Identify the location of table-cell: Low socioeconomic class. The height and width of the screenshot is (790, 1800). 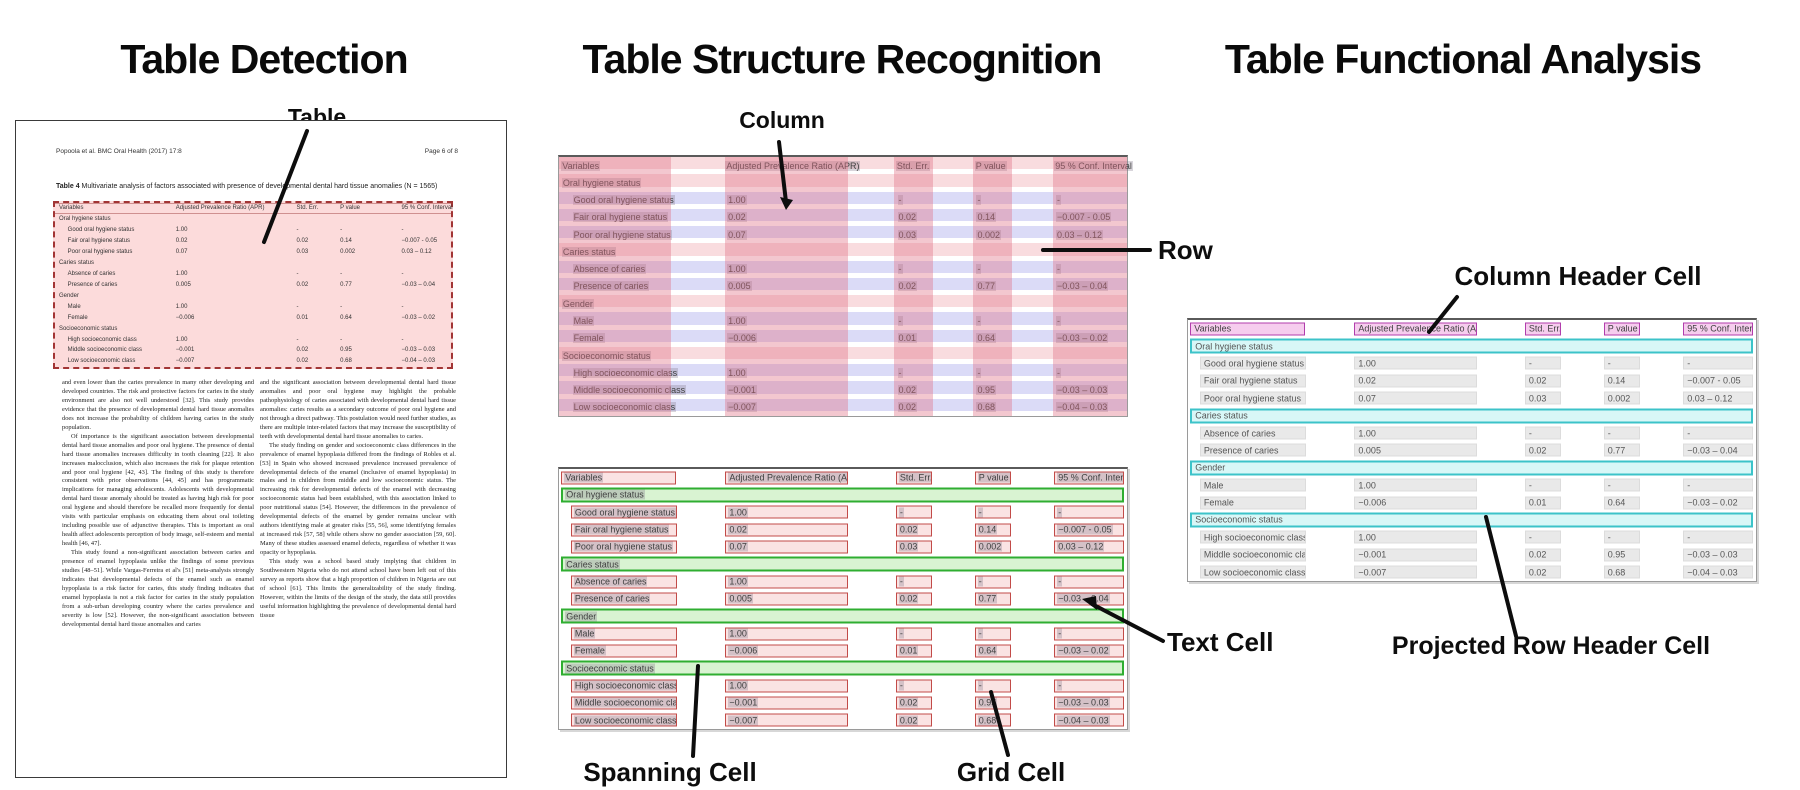
(624, 407).